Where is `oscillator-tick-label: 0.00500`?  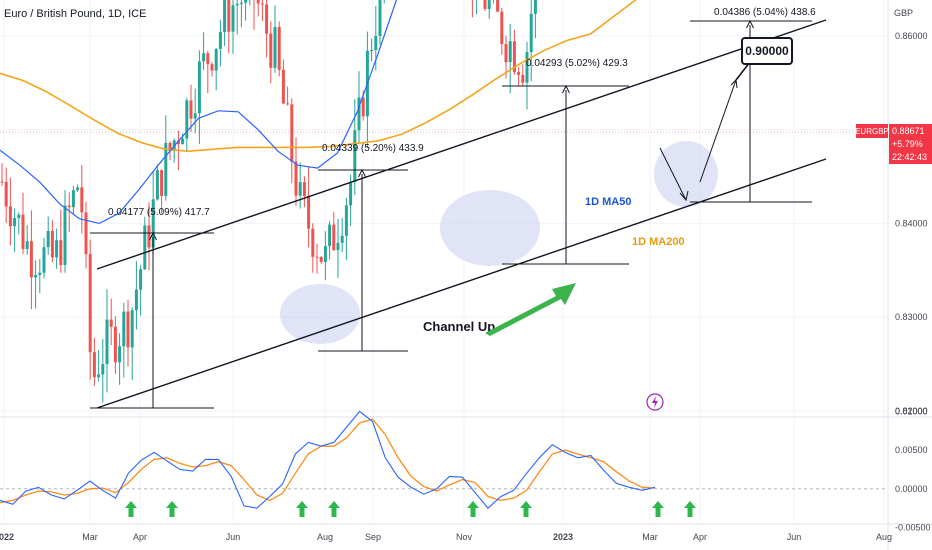
oscillator-tick-label: 0.00500 is located at coordinates (911, 450).